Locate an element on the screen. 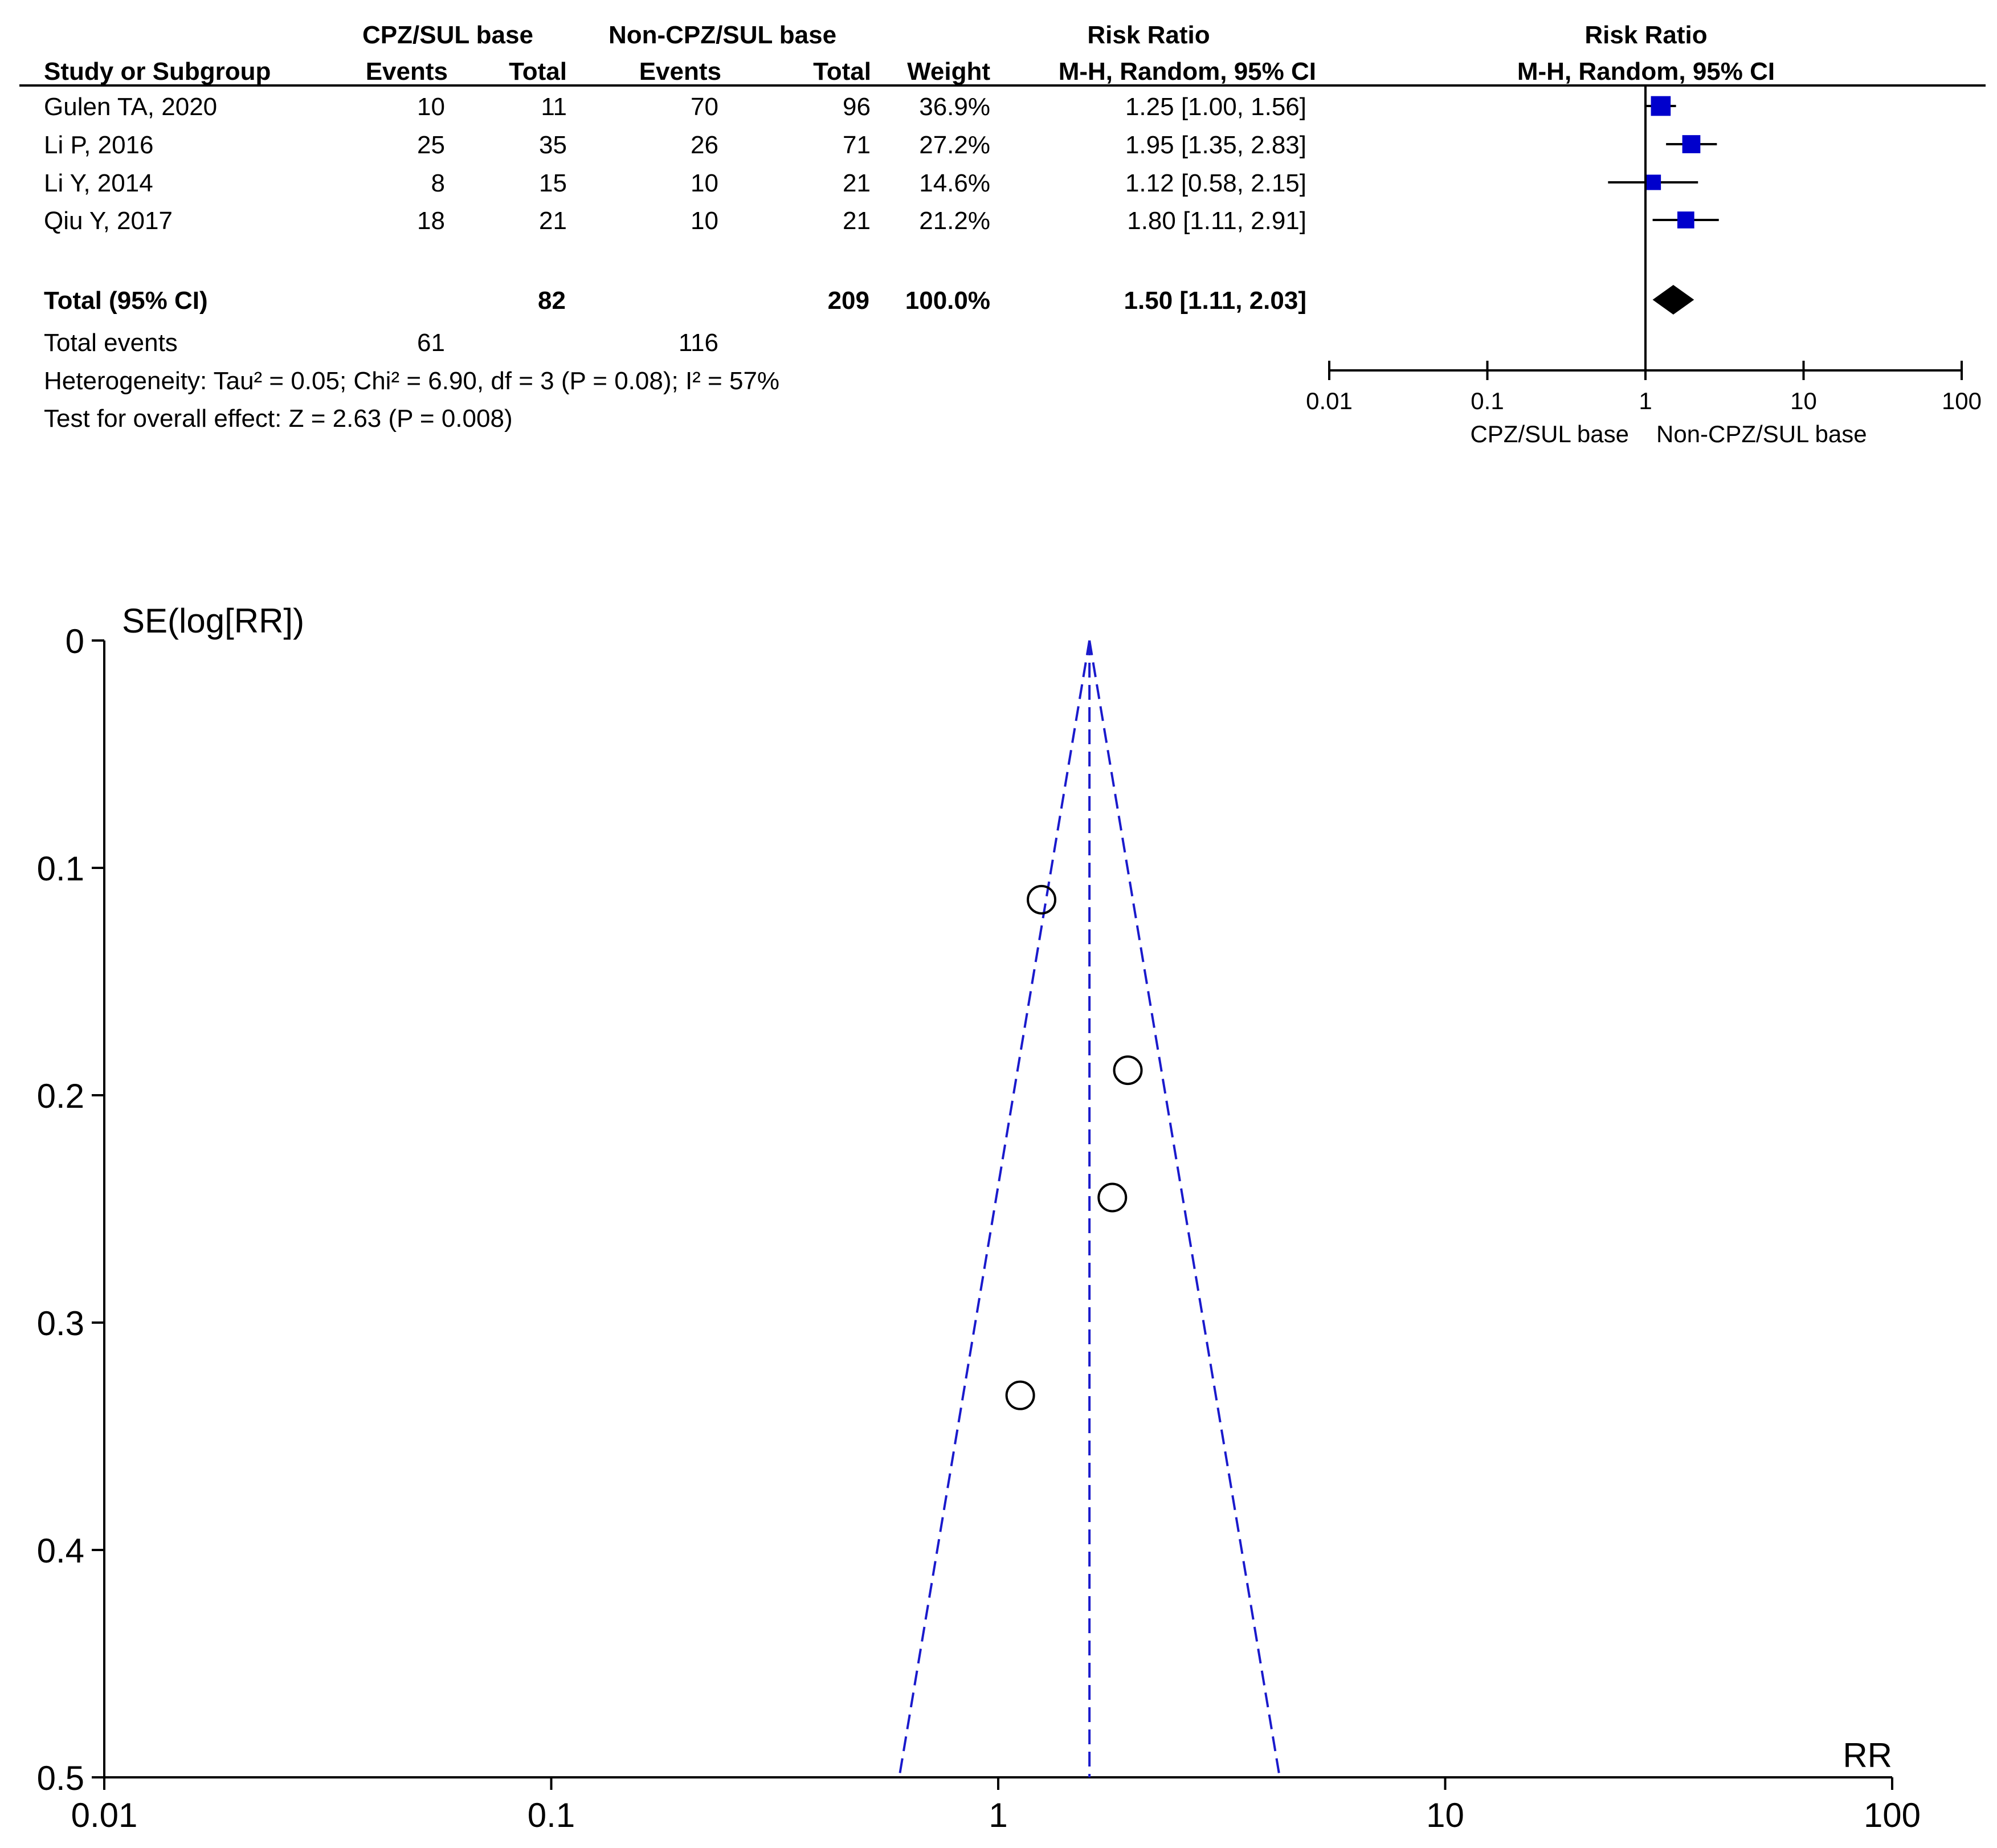 The image size is (1997, 1848). forest-tick-label: 0.1 is located at coordinates (1487, 400).